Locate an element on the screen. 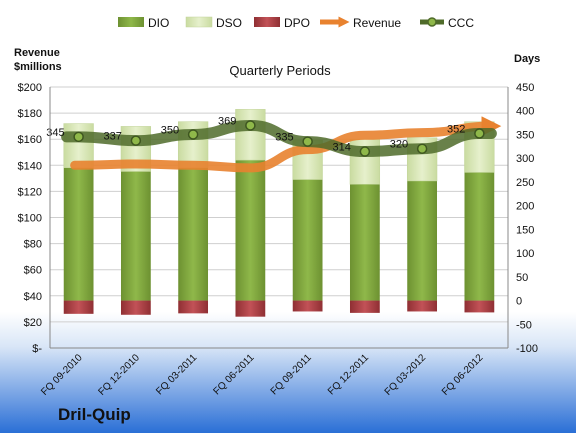  right-tick-label: 450 is located at coordinates (525, 88).